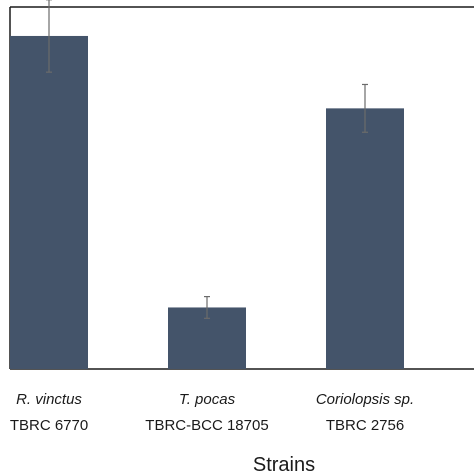 Image resolution: width=474 pixels, height=474 pixels. Describe the element at coordinates (365, 425) in the screenshot. I see `x-tick-label-id: TBRC 2756` at that location.